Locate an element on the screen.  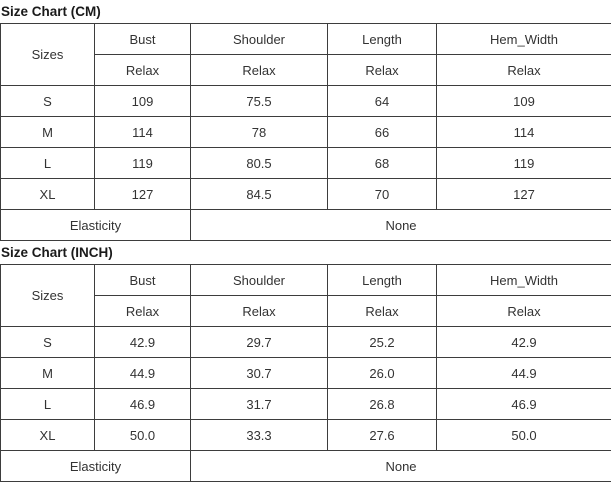
value-cell: 75.5 is located at coordinates (259, 101).